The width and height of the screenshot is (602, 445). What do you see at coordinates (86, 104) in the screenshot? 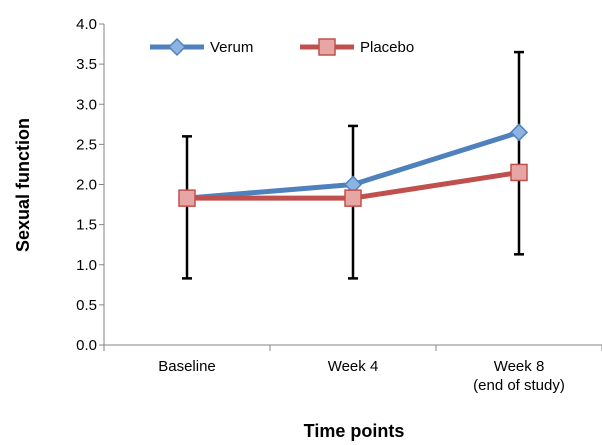
I see `y-tick-label: 3.0` at bounding box center [86, 104].